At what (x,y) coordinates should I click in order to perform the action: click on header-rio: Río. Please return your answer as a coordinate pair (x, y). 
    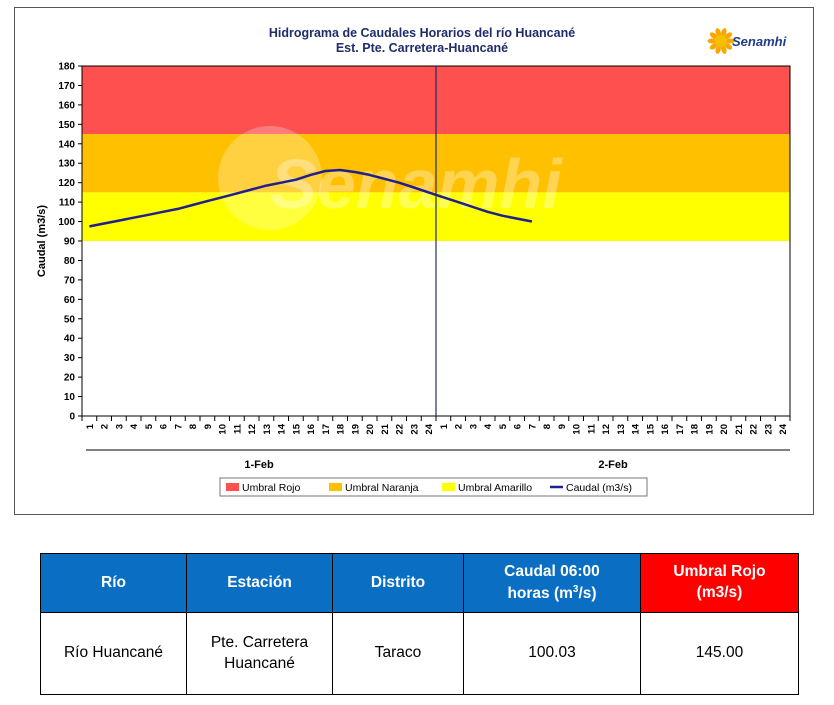
    Looking at the image, I should click on (113, 583).